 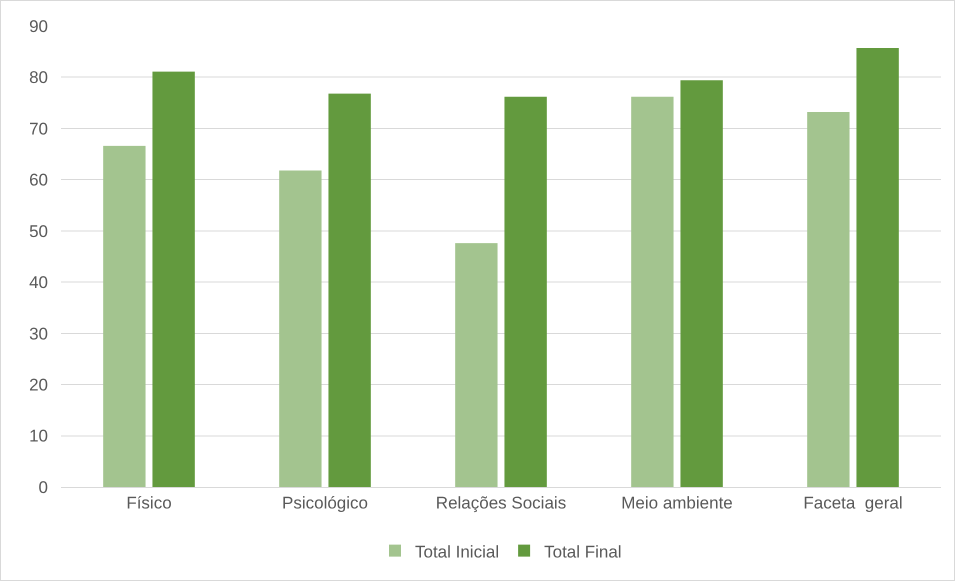 What do you see at coordinates (501, 502) in the screenshot?
I see `x-tick-label: Relações Sociais` at bounding box center [501, 502].